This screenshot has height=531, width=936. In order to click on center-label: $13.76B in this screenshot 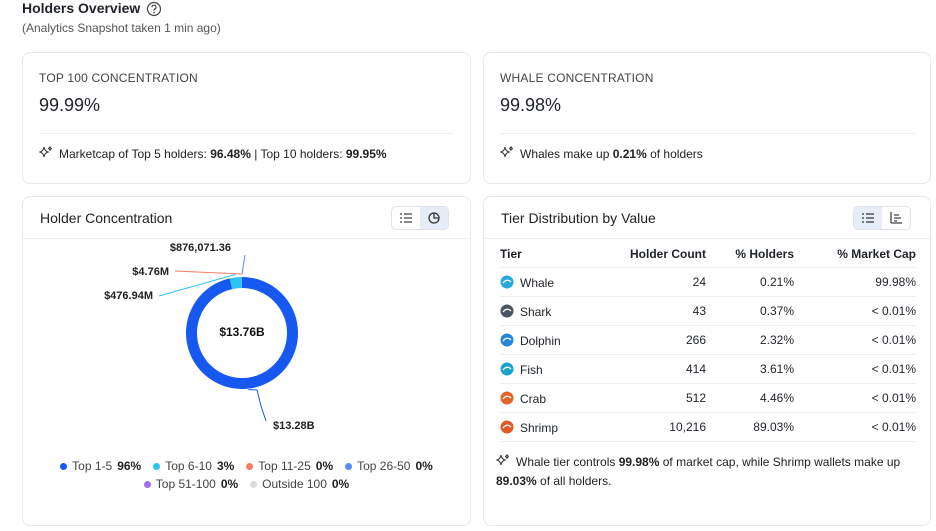, I will do `click(242, 332)`.